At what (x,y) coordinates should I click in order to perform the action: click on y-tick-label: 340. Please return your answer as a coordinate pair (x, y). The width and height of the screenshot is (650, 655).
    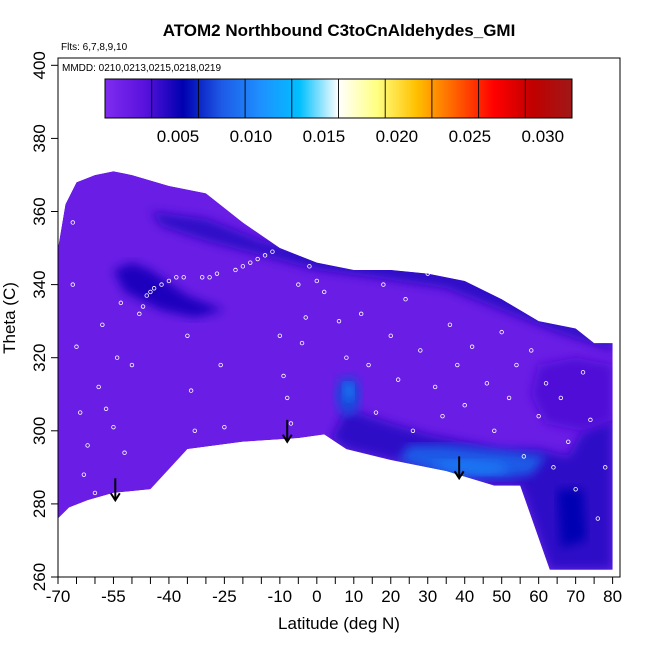
    Looking at the image, I should click on (39, 284).